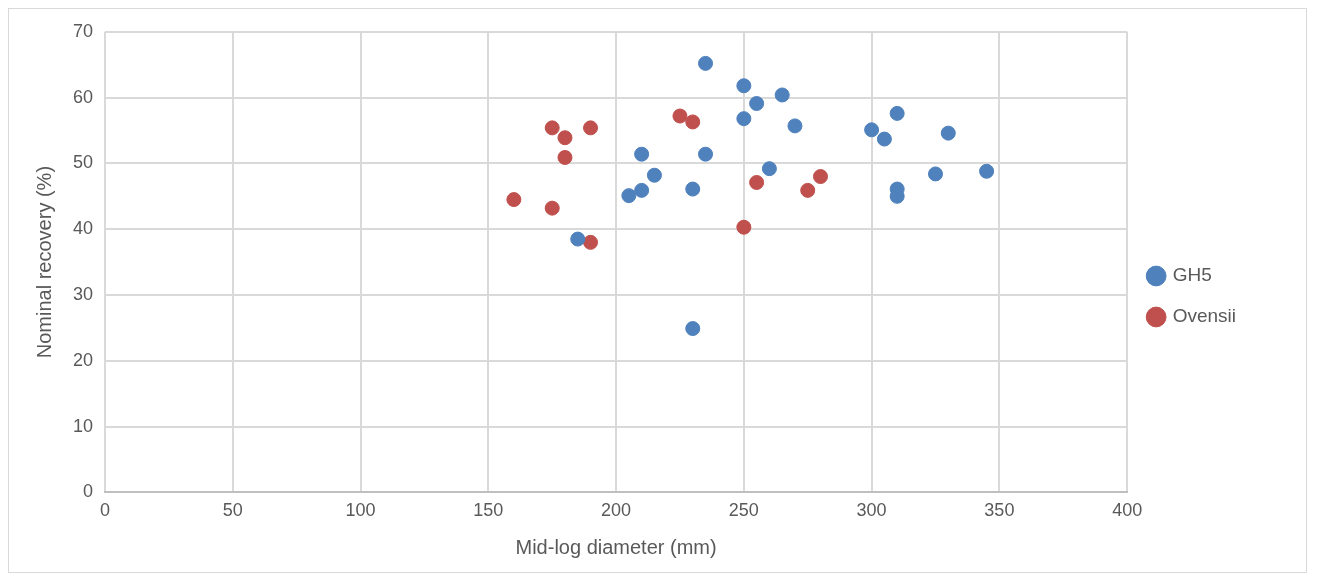  I want to click on x-axis-title: Mid-log diameter (mm), so click(616, 546).